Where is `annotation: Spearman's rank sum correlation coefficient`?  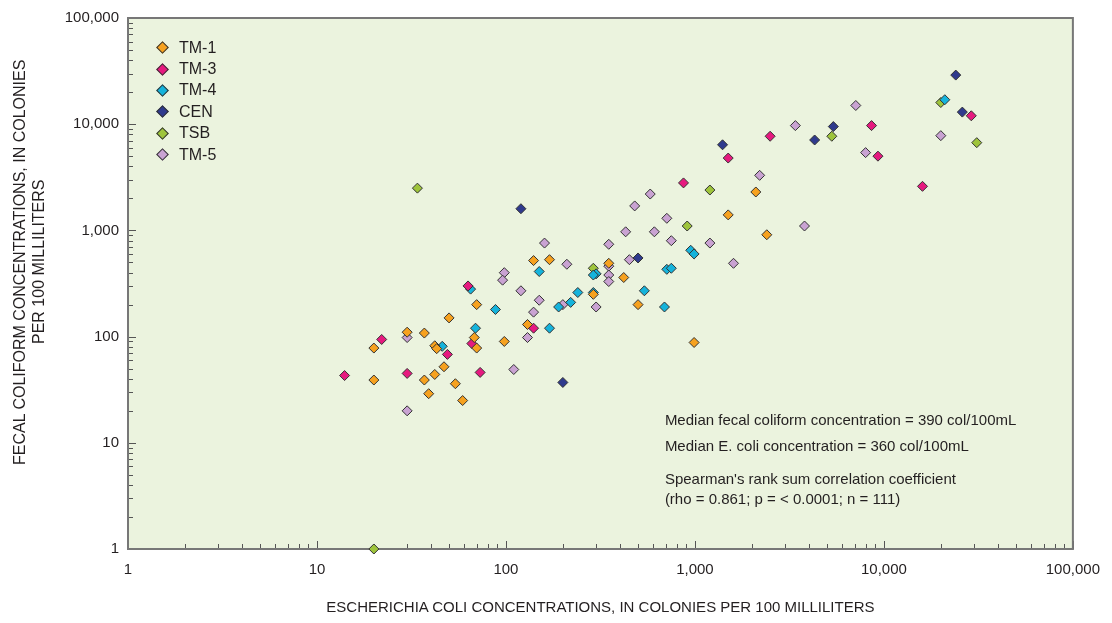
annotation: Spearman's rank sum correlation coefficient is located at coordinates (810, 479).